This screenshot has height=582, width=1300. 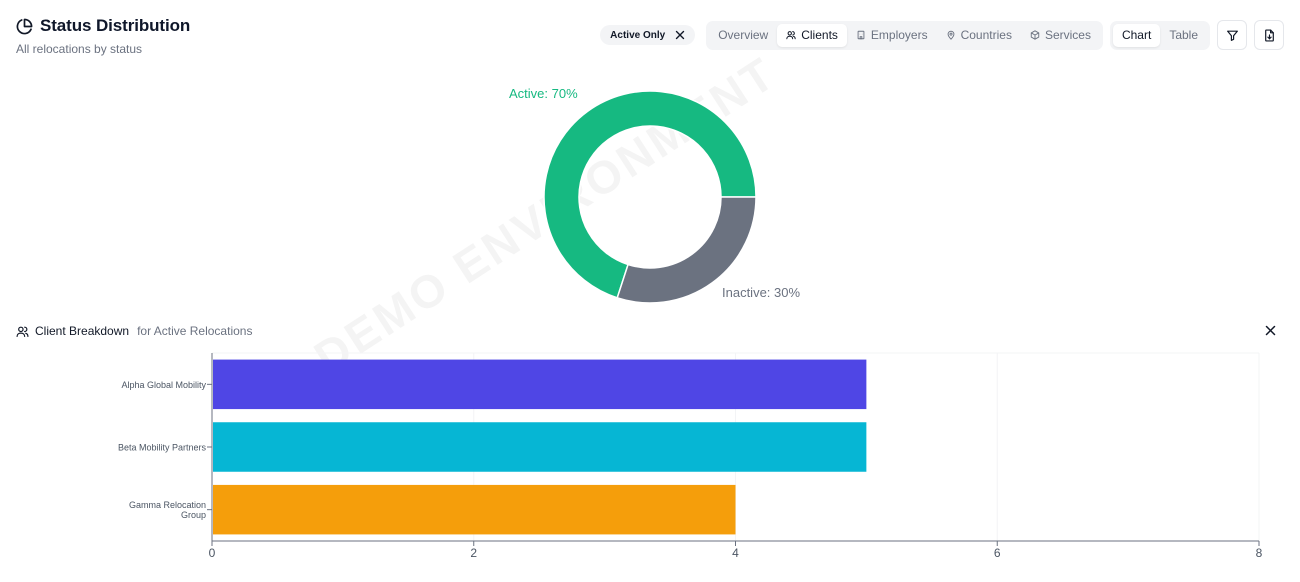 What do you see at coordinates (540, 447) in the screenshot?
I see `bar-beta-mobility-partners` at bounding box center [540, 447].